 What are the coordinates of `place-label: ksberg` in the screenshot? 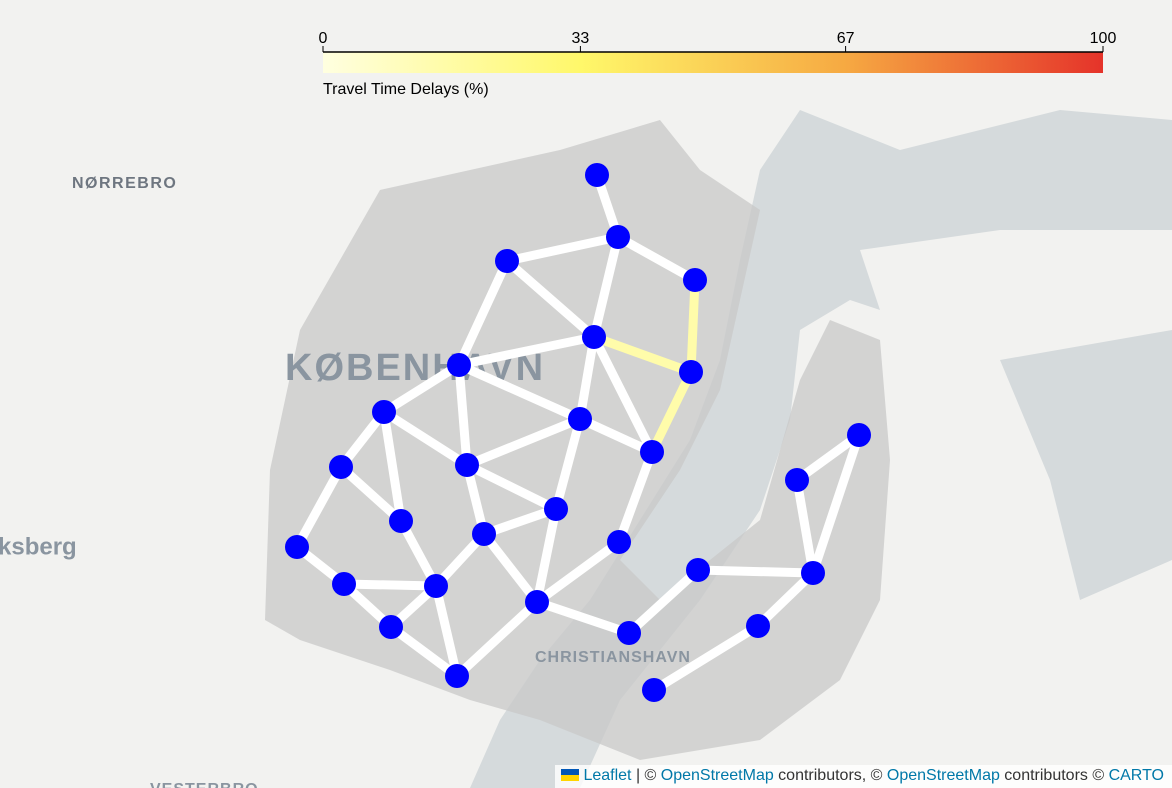 It's located at (38, 546).